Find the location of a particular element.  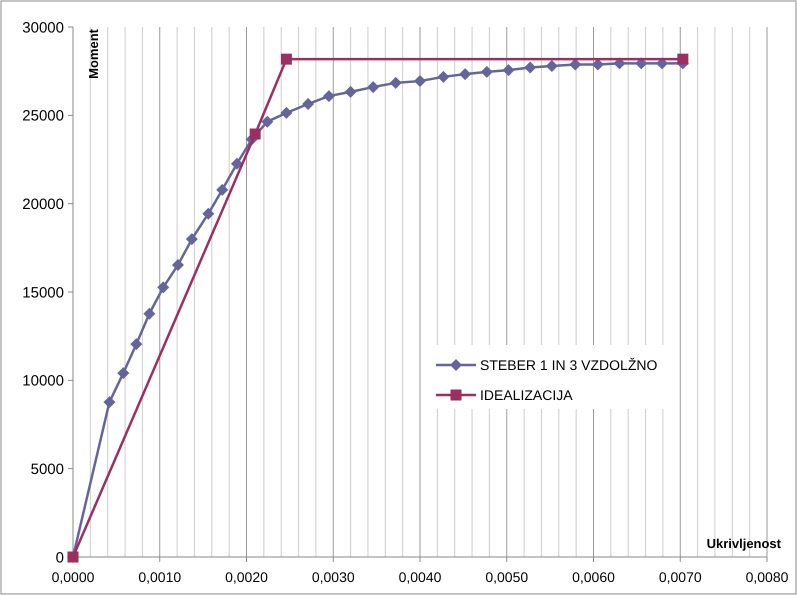

y-tick-label: 10000 is located at coordinates (43, 381).